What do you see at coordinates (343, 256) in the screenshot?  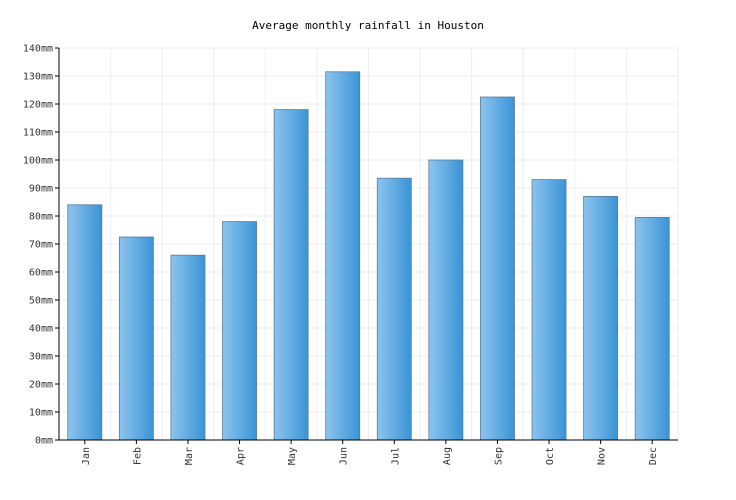 I see `bar-jun` at bounding box center [343, 256].